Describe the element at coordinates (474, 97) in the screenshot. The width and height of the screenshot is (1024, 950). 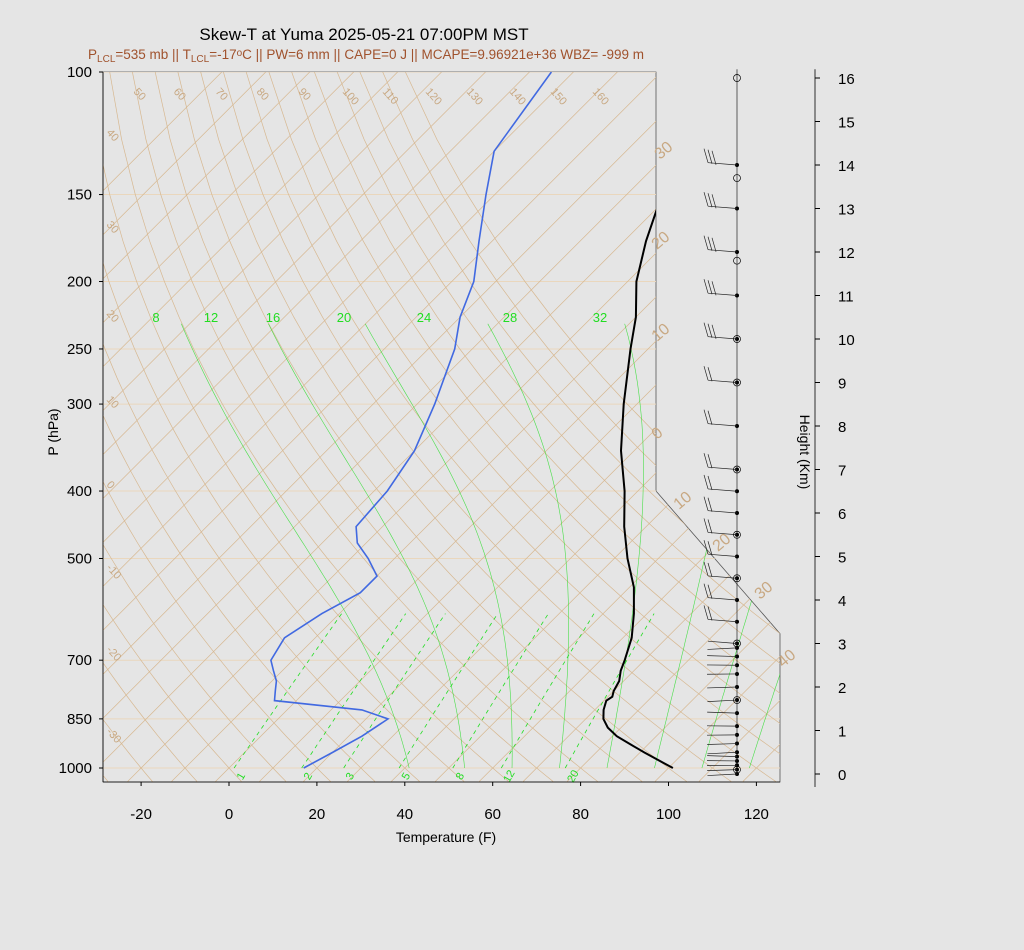
I see `isotherm-label: 130` at that location.